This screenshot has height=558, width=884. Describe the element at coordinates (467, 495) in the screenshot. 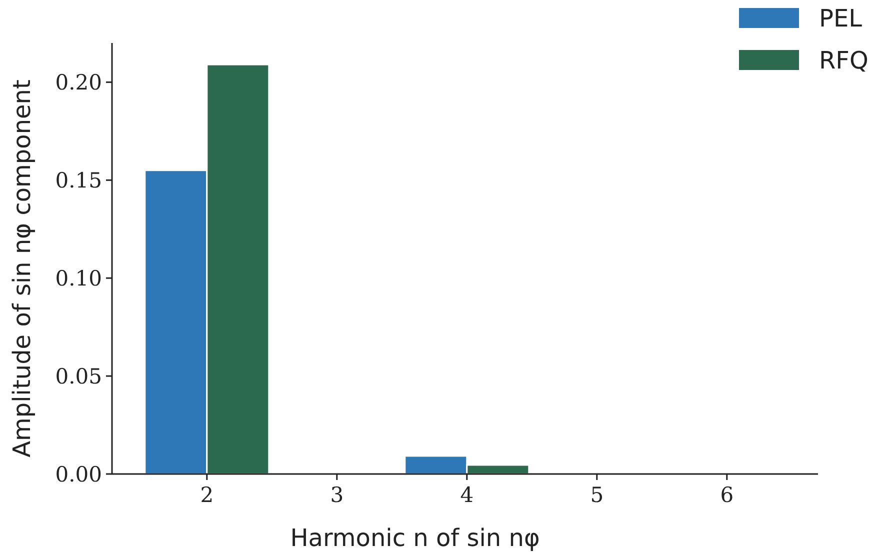

I see `x-tick-label: 4` at that location.